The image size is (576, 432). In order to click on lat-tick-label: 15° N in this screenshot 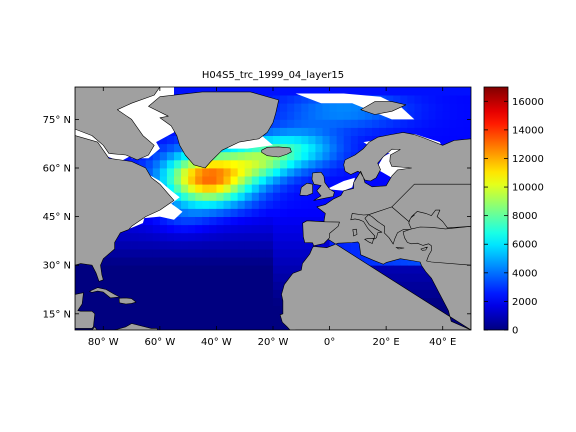, I will do `click(57, 314)`.